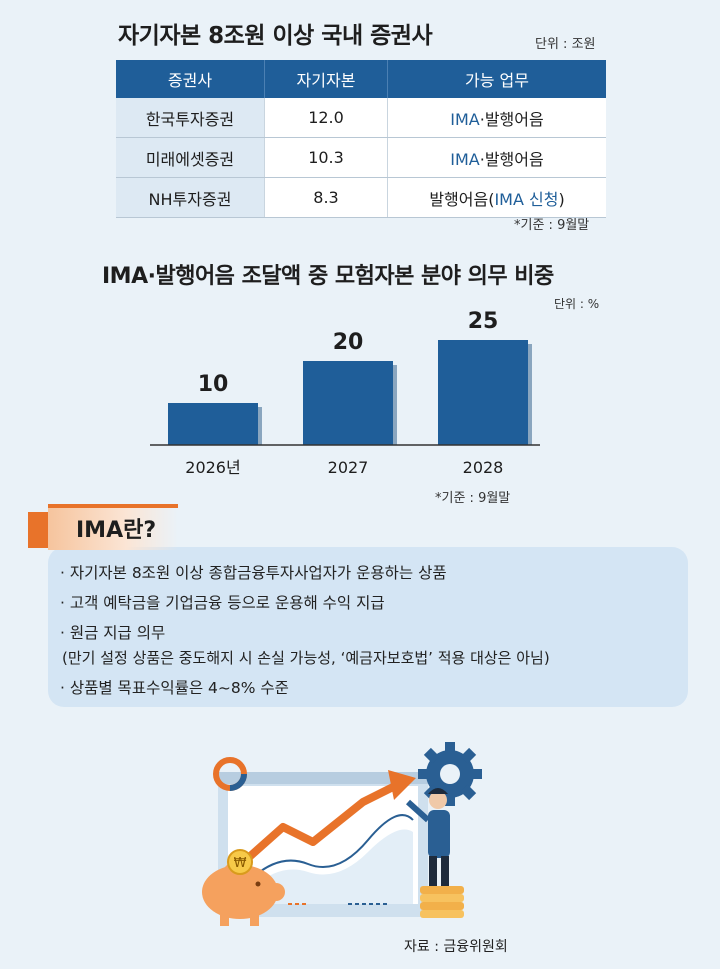 This screenshot has height=969, width=720. Describe the element at coordinates (526, 199) in the screenshot. I see `business-ima-apply: IMA 신청` at that location.